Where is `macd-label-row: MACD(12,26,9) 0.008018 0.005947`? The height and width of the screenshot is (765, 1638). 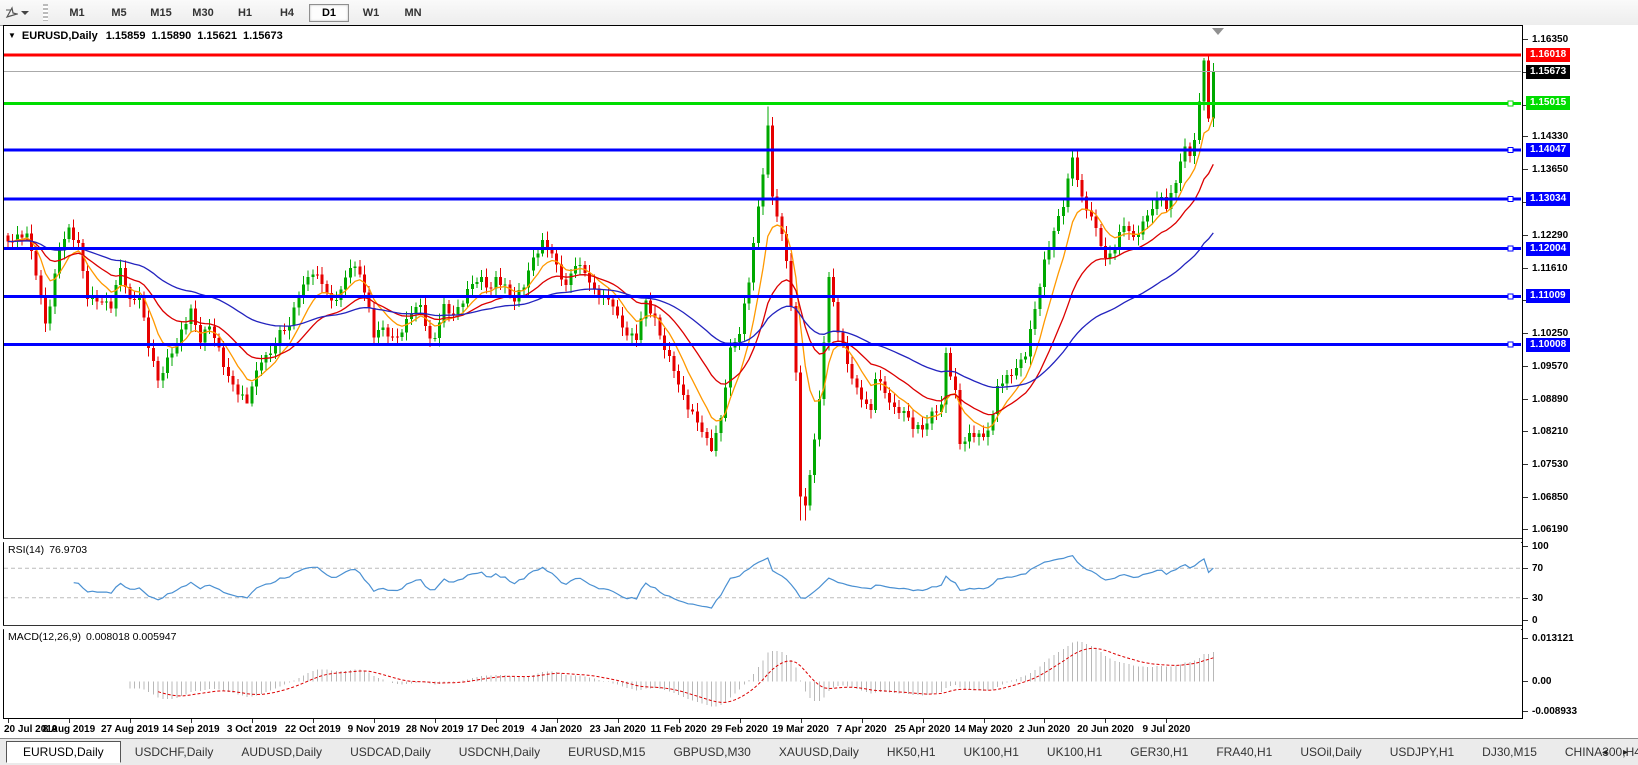 macd-label-row: MACD(12,26,9) 0.008018 0.005947 is located at coordinates (92, 637).